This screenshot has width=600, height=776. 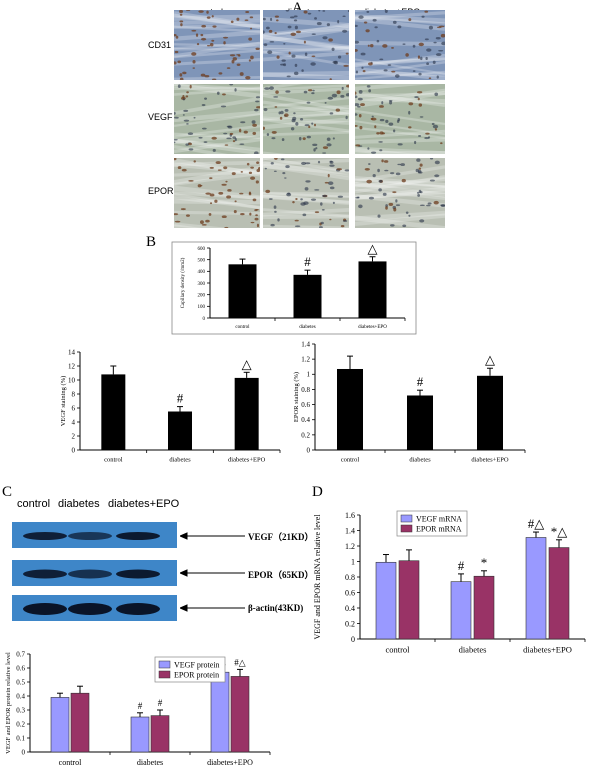 What do you see at coordinates (74, 436) in the screenshot?
I see `y-tick-label: 2` at bounding box center [74, 436].